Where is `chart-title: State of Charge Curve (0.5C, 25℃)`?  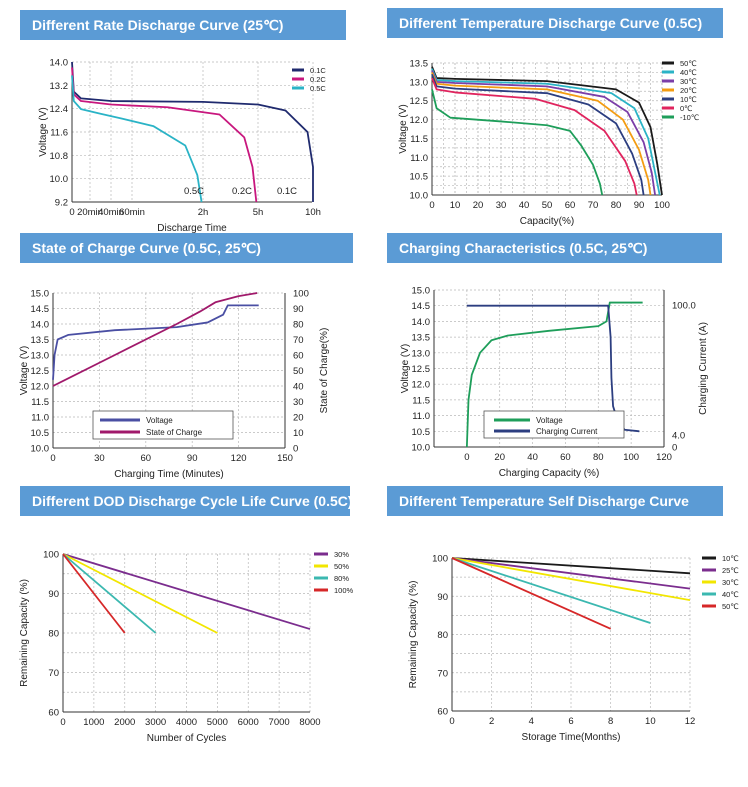 chart-title: State of Charge Curve (0.5C, 25℃) is located at coordinates (186, 248).